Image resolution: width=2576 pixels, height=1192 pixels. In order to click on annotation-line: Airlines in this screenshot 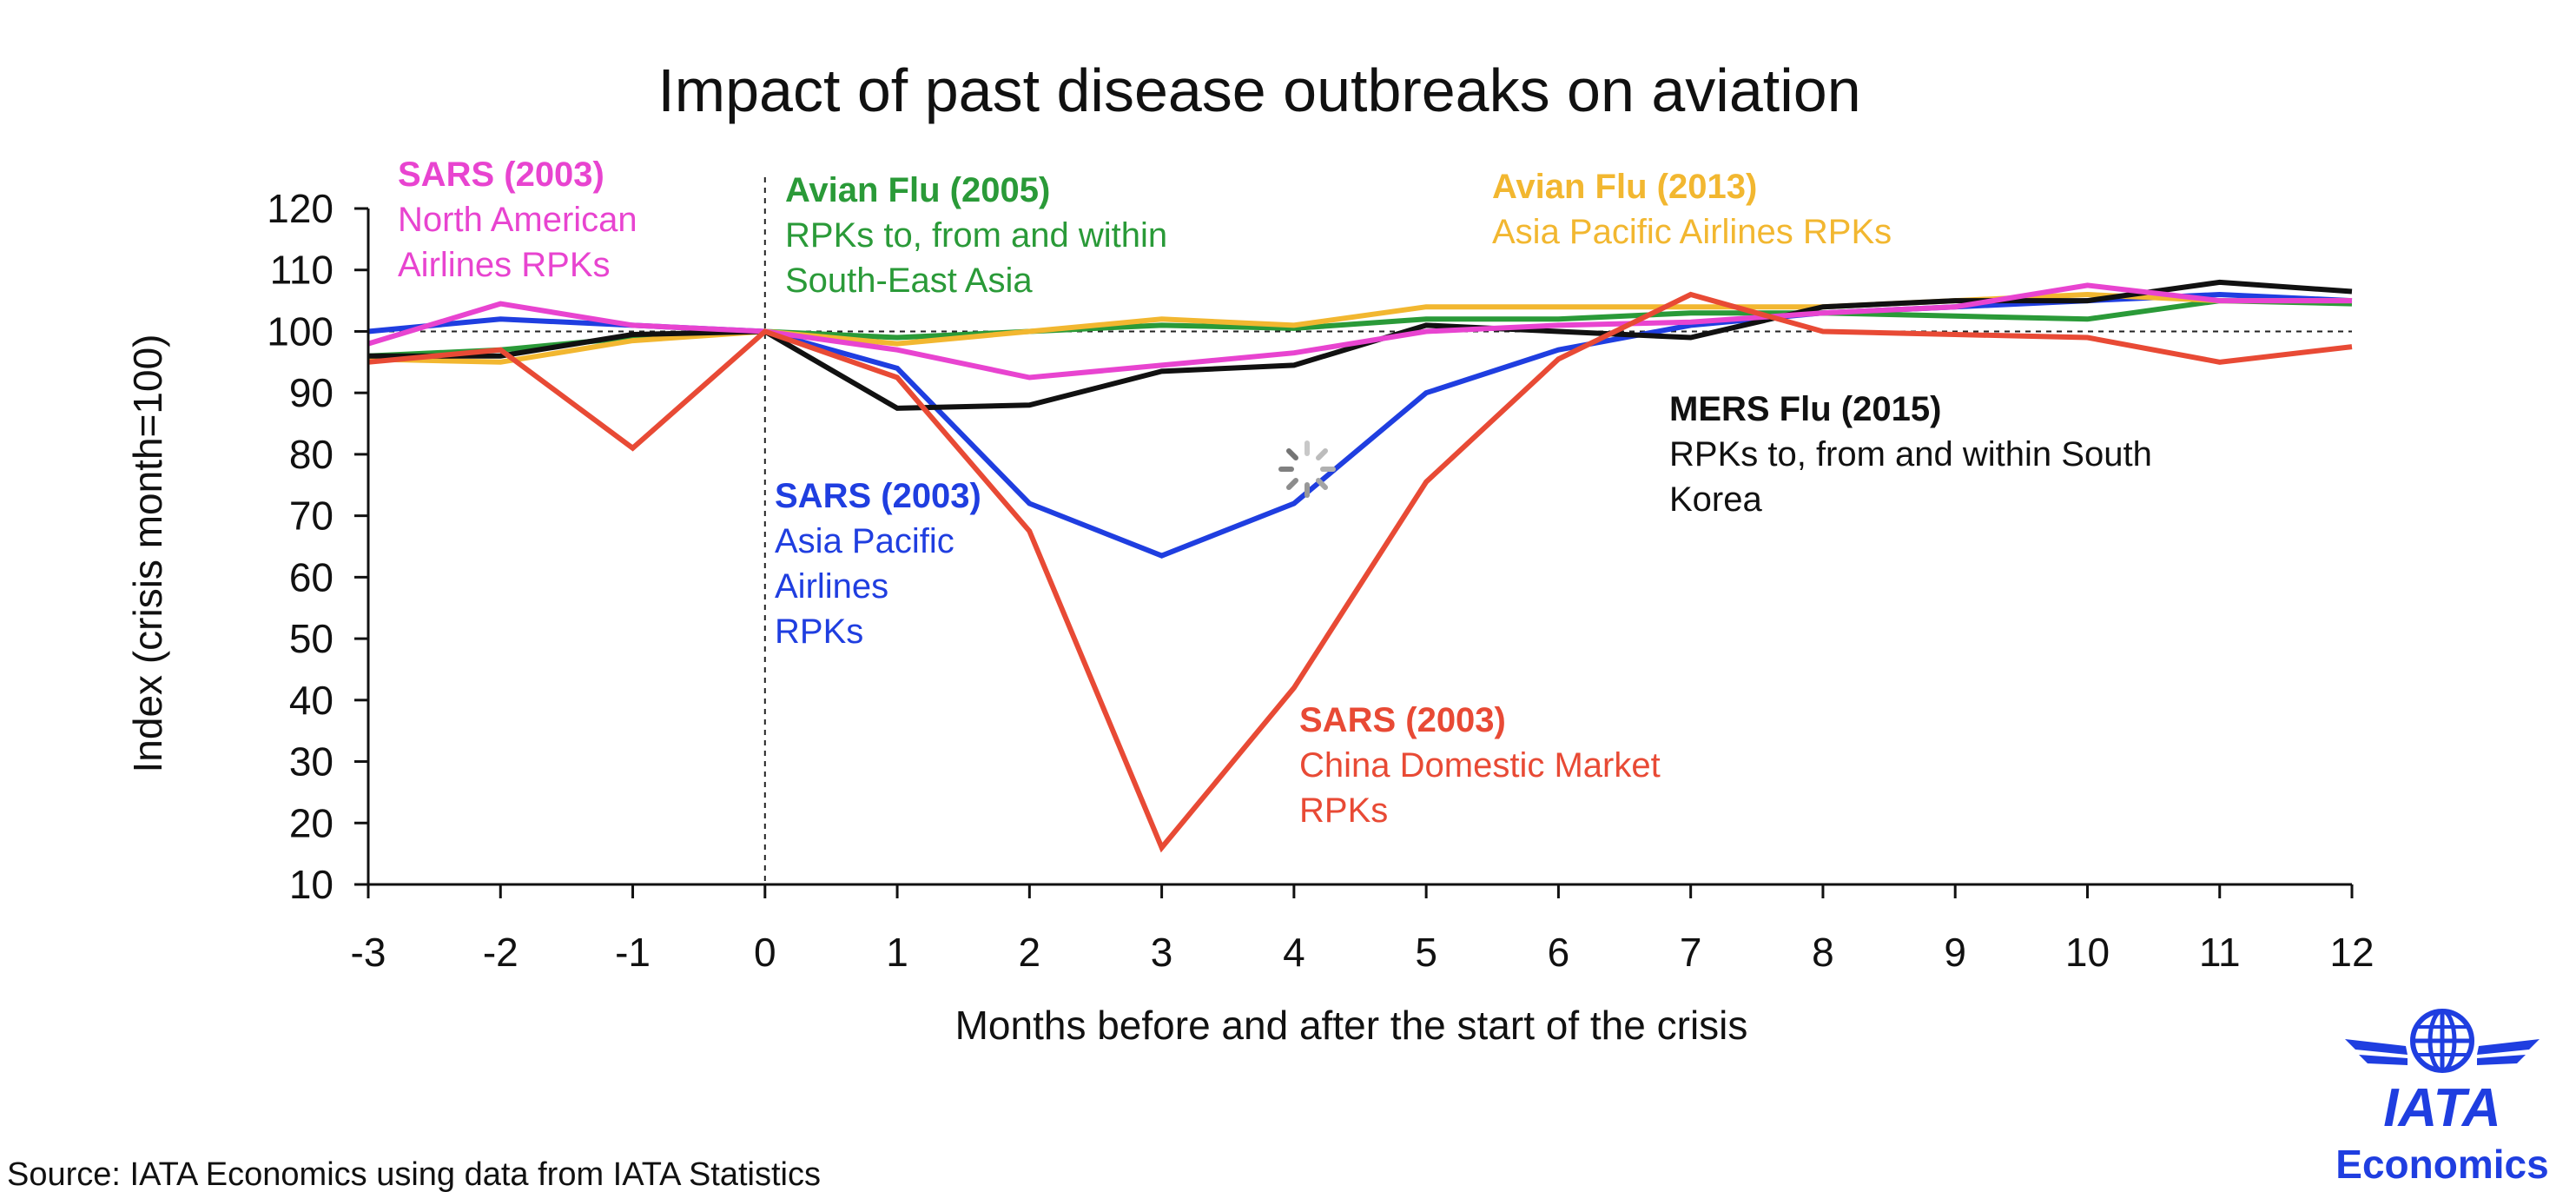, I will do `click(831, 586)`.